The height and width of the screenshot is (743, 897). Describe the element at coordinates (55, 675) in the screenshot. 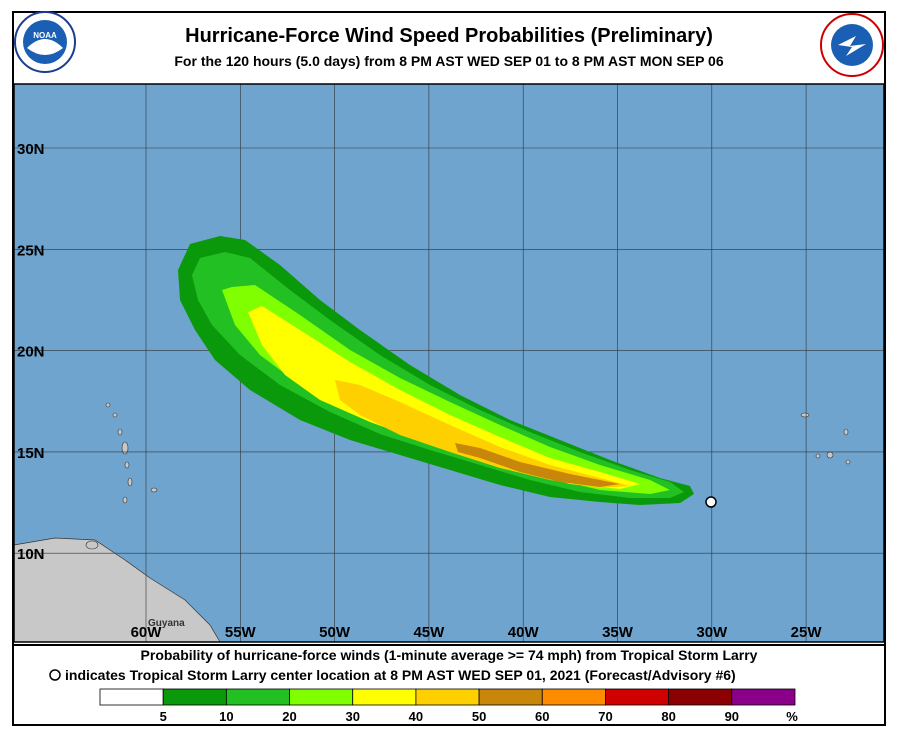

I see `caption-marker` at that location.